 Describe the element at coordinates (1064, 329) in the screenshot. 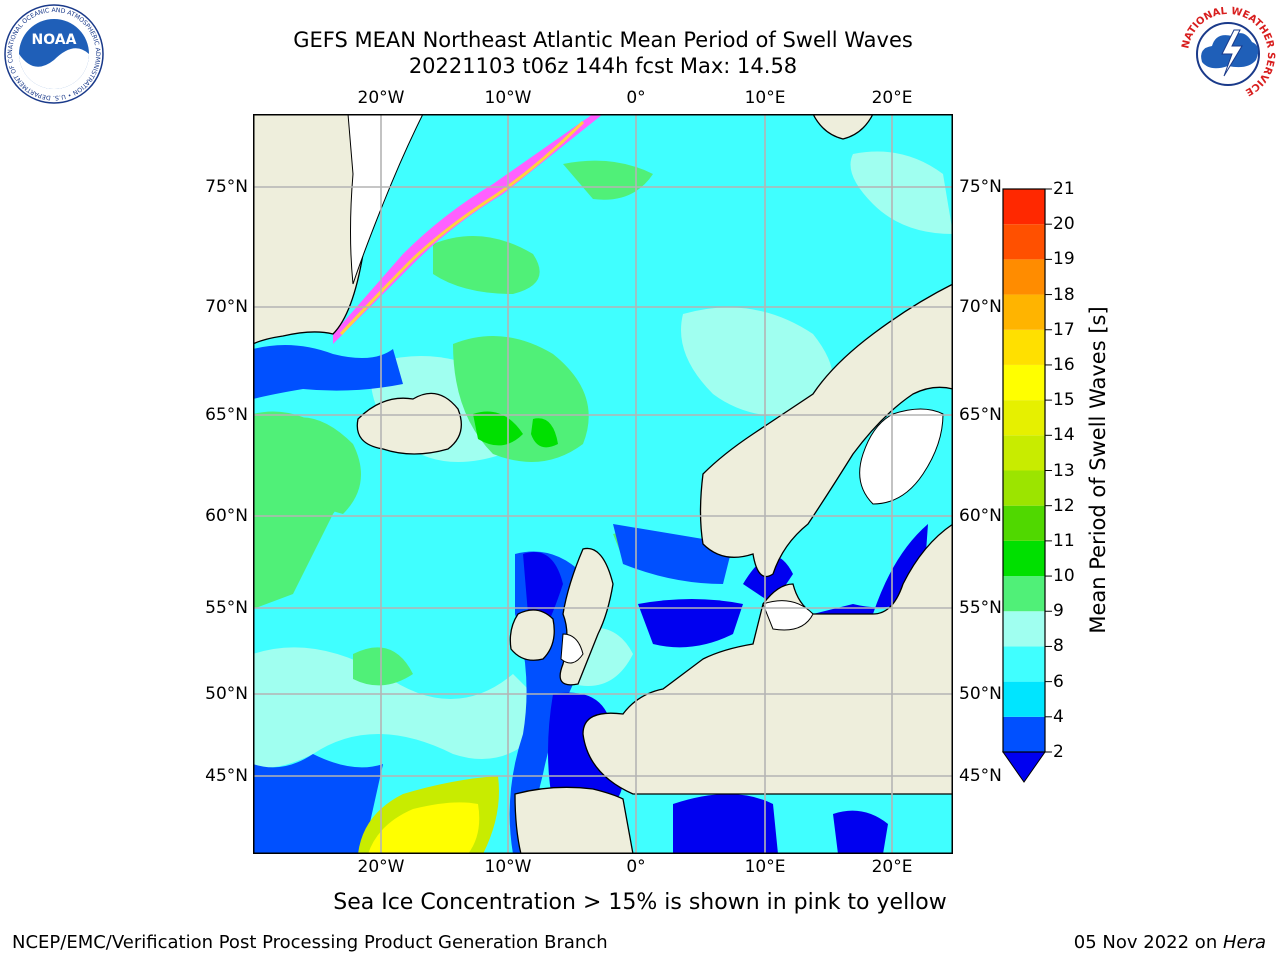

I see `colorbar-tick-label: 17` at that location.